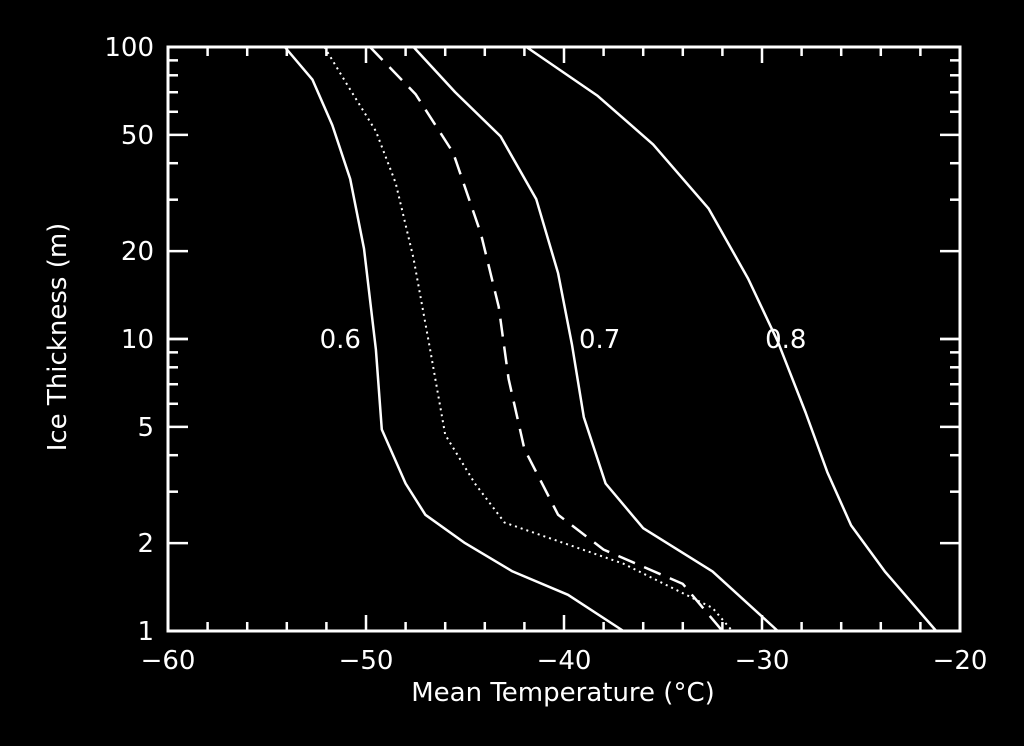 The image size is (1024, 746). Describe the element at coordinates (563, 693) in the screenshot. I see `x-axis-label: Mean Temperature (°C)` at that location.